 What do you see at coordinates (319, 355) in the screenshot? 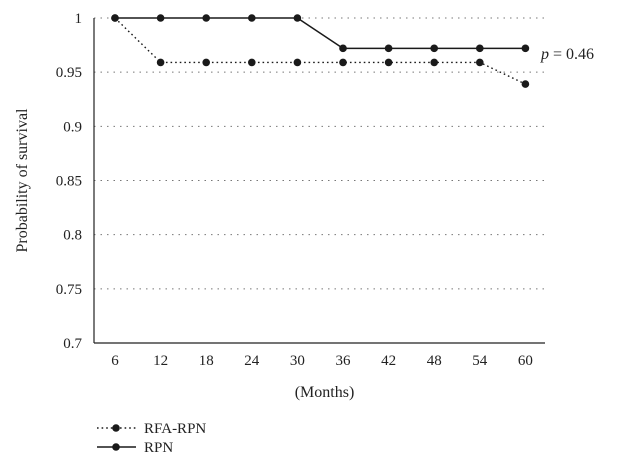
I see `x-tick-labels: 6 12 18 24 30 36 42 48 54 60` at bounding box center [319, 355].